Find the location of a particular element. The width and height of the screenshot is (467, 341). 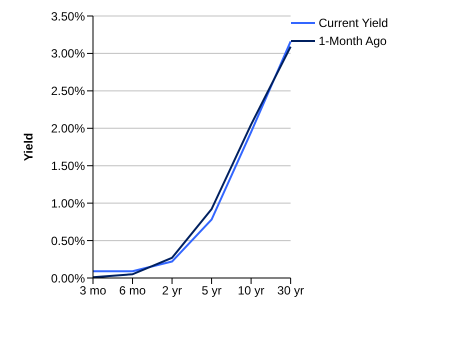

x-tick-label: 6 mo is located at coordinates (132, 291).